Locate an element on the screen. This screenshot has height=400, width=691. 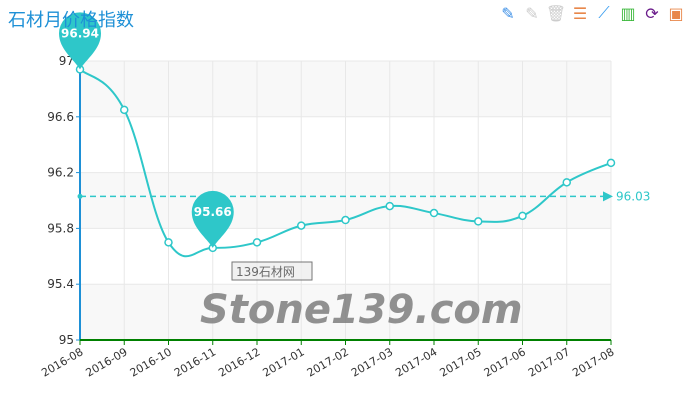
min-marker-shape is located at coordinates (212, 219).